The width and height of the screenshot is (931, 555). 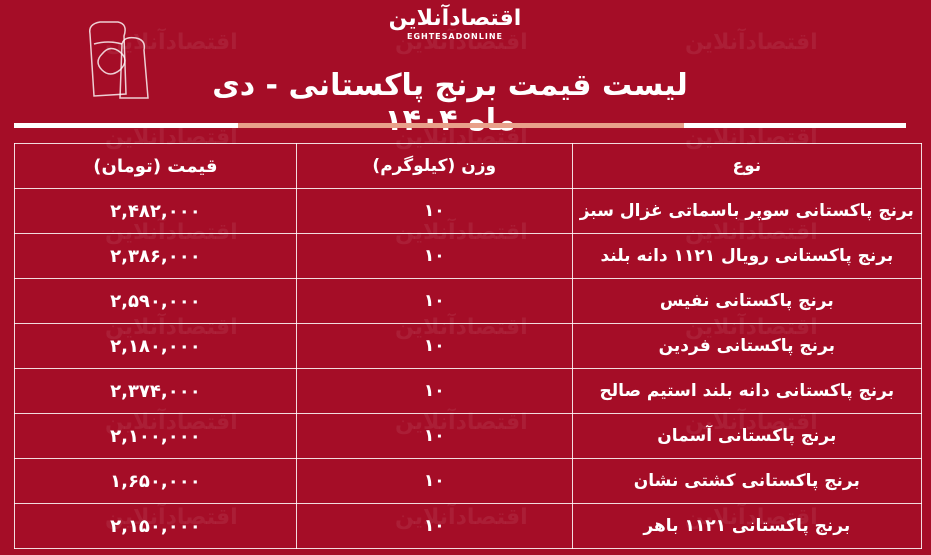 I want to click on title-divider, so click(x=460, y=125).